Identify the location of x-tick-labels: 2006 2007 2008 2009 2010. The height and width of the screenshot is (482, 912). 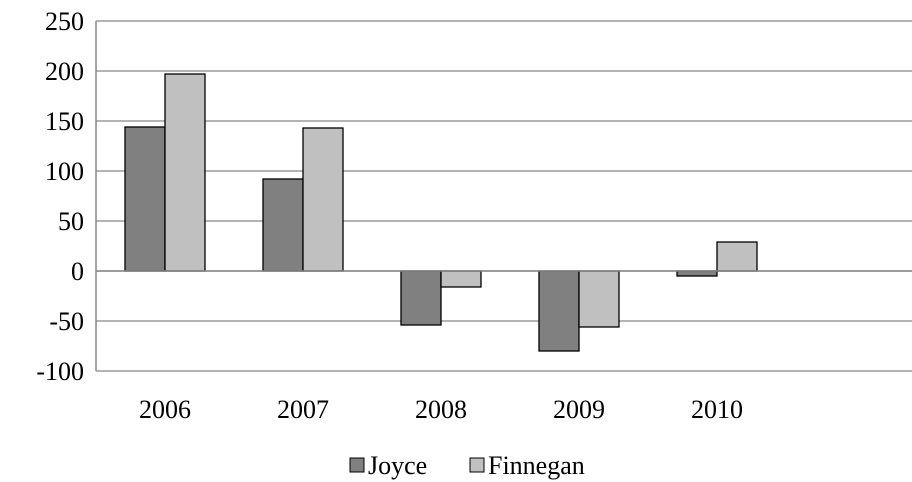
(441, 409).